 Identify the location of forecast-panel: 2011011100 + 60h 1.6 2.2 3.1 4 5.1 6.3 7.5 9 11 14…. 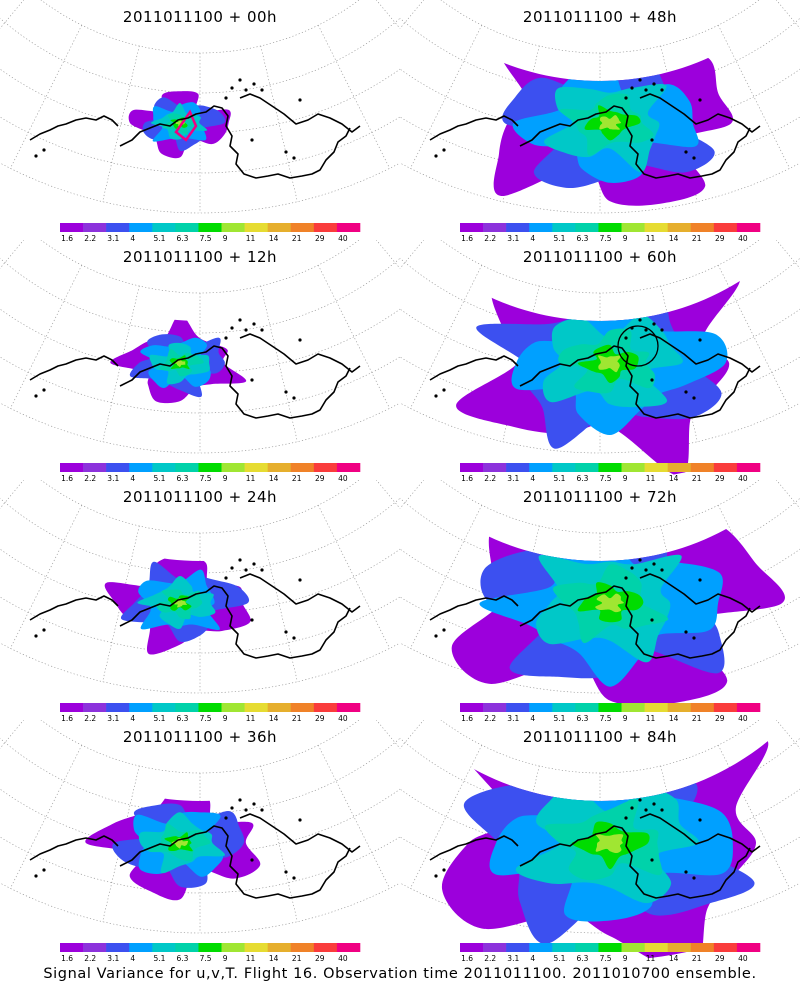
(600, 361).